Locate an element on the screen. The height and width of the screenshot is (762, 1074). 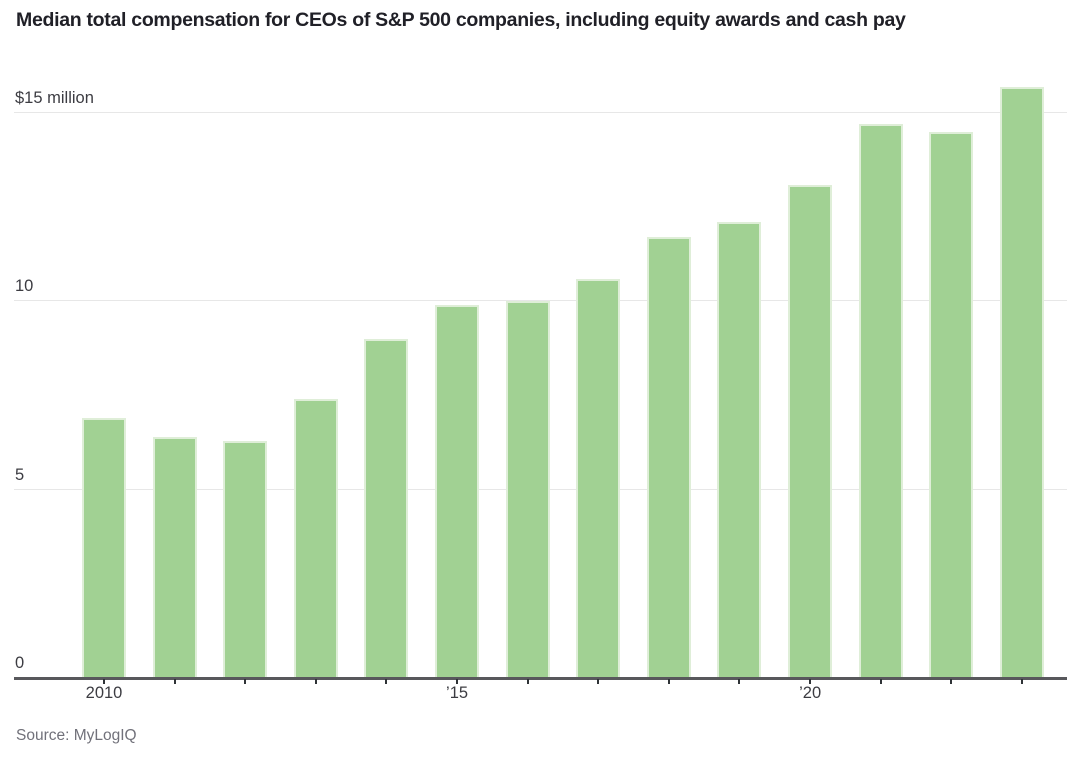
x-axis-tick-2018 is located at coordinates (668, 681).